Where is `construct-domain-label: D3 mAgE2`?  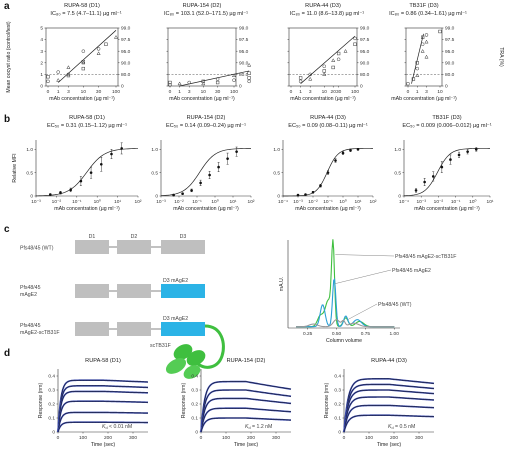 construct-domain-label: D3 mAgE2 is located at coordinates (175, 319).